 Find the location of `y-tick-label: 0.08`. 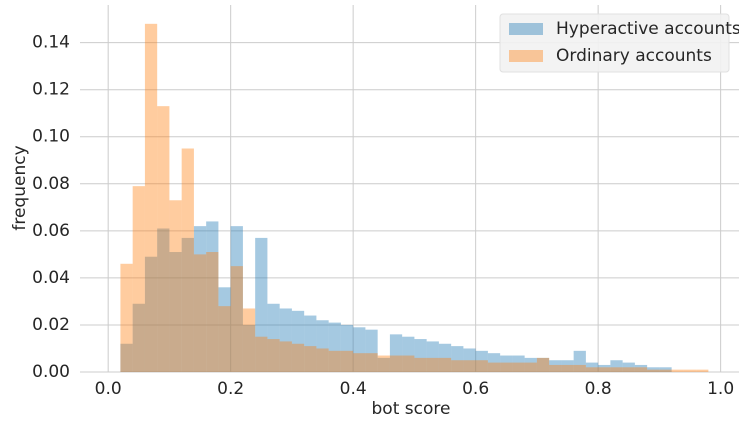

y-tick-label: 0.08 is located at coordinates (51, 184).